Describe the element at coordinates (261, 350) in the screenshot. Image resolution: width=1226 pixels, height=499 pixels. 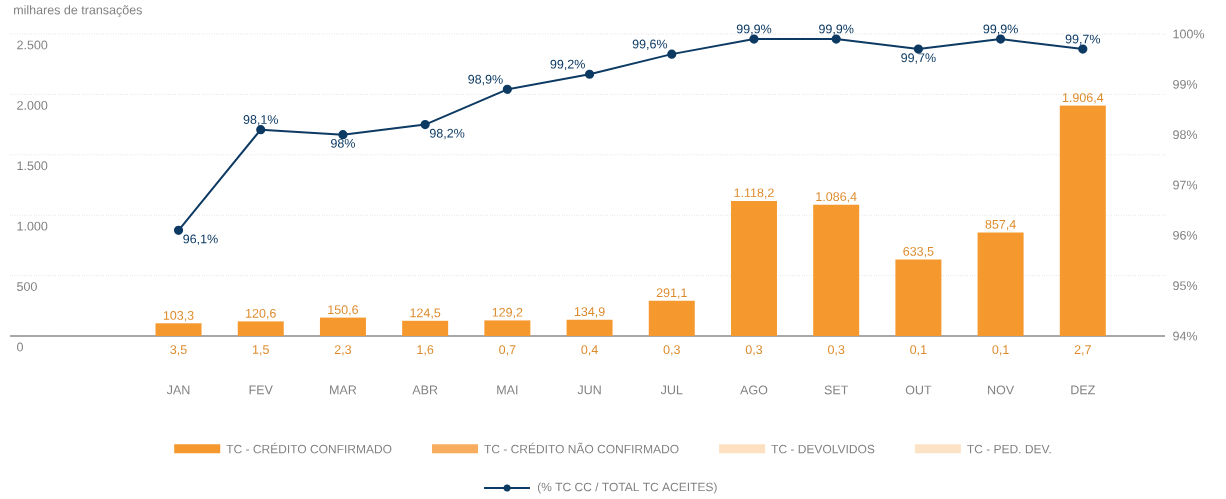
I see `data-label: 1,5` at that location.